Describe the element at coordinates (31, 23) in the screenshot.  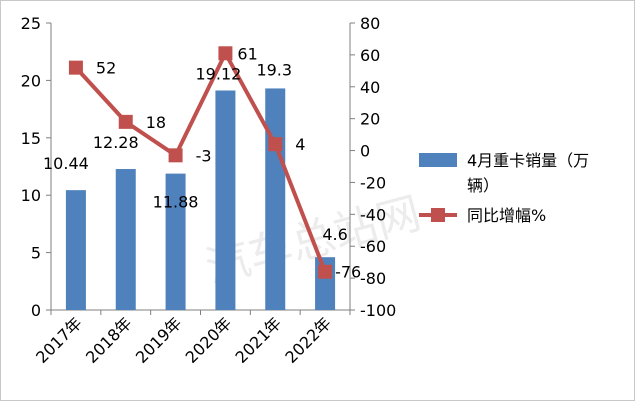
I see `left-tick-label: 25` at that location.